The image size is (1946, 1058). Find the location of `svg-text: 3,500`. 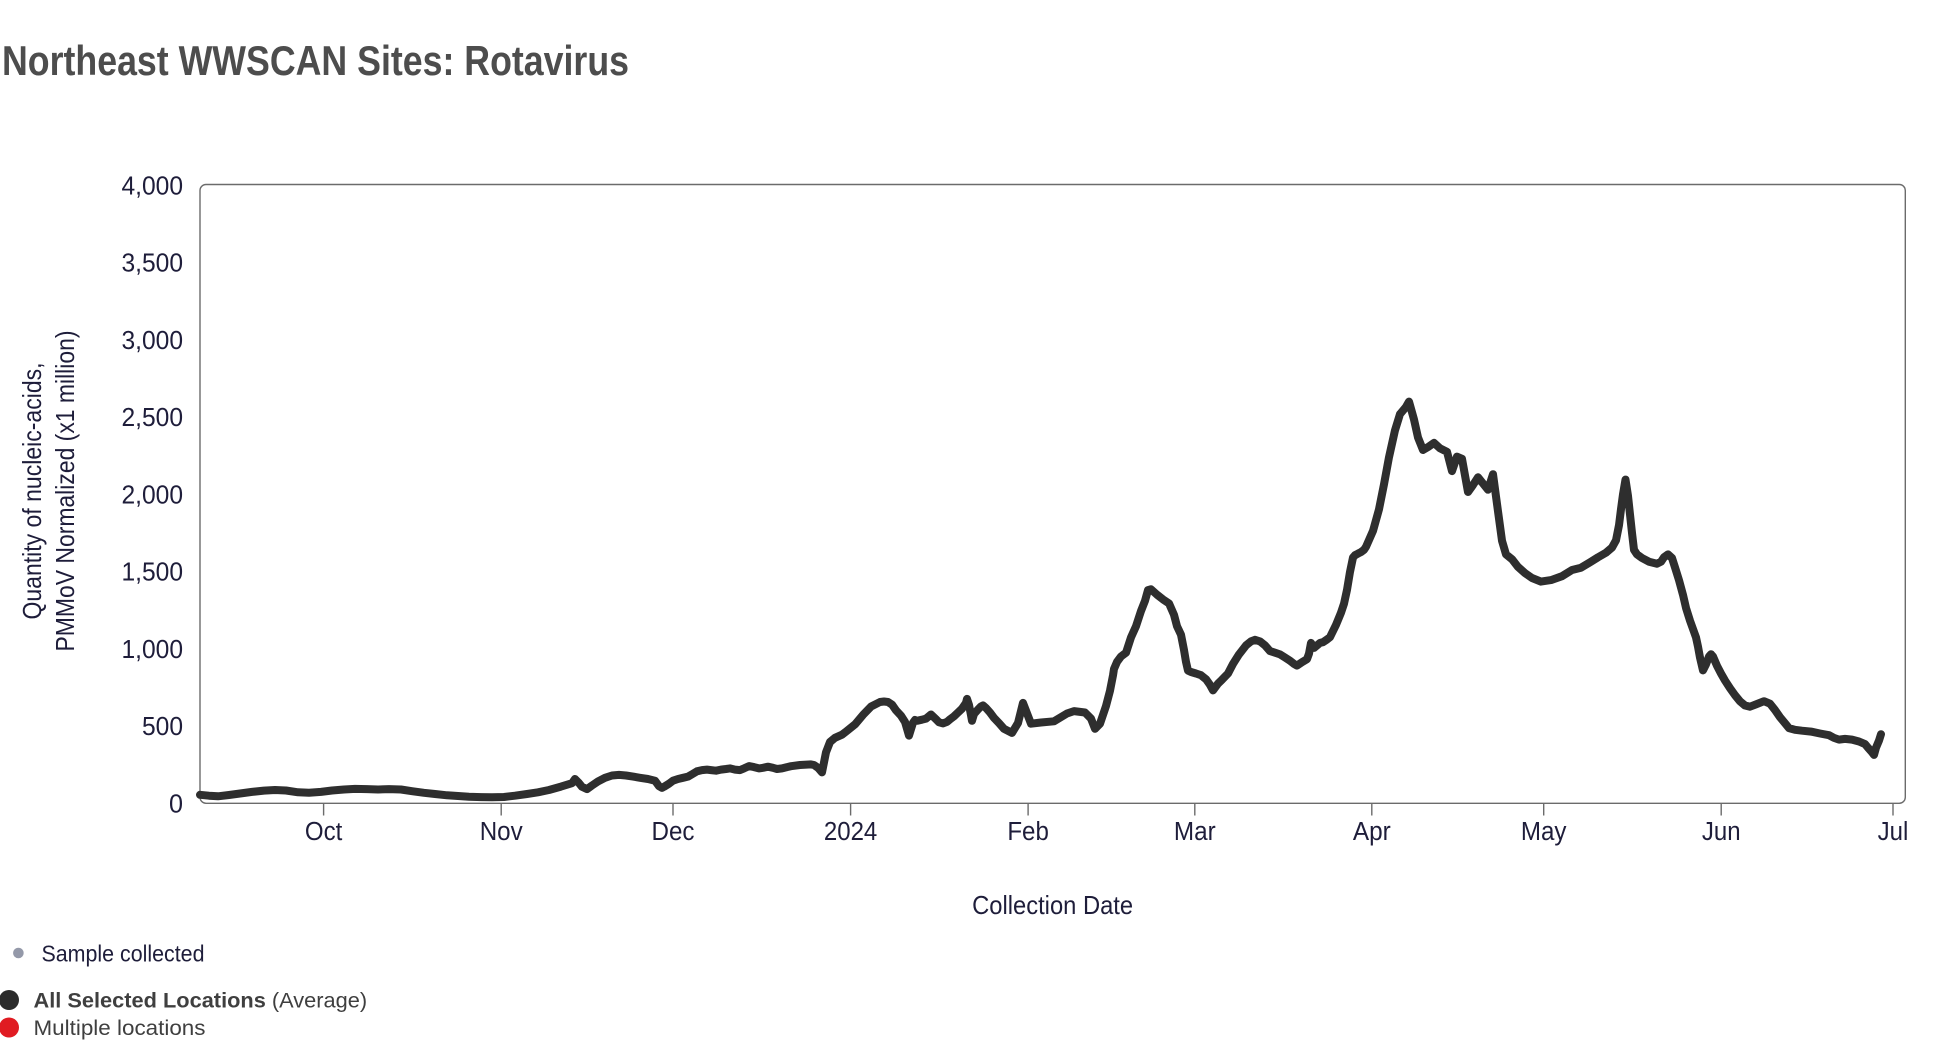

svg-text: 3,500 is located at coordinates (153, 264).